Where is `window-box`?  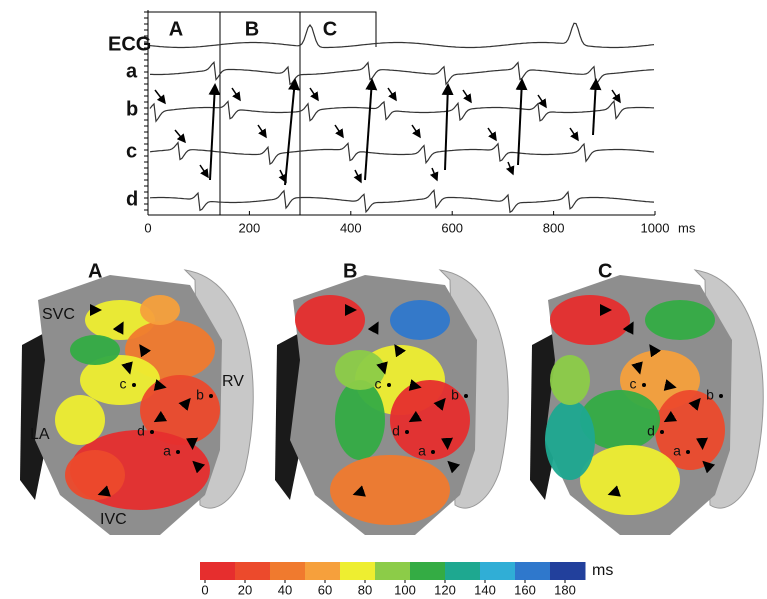 window-box is located at coordinates (262, 113).